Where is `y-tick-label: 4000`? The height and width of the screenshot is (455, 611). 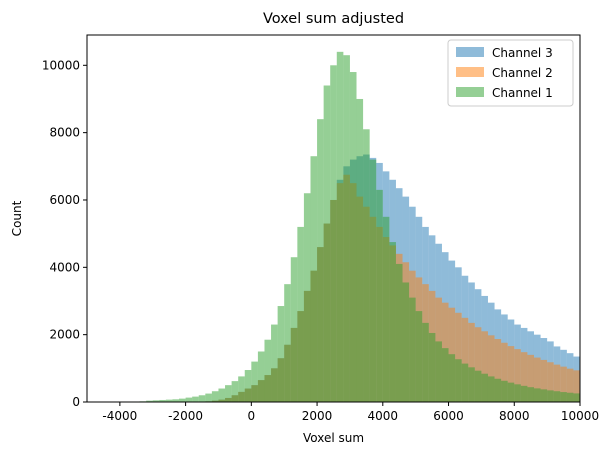
y-tick-label: 4000 is located at coordinates (64, 267).